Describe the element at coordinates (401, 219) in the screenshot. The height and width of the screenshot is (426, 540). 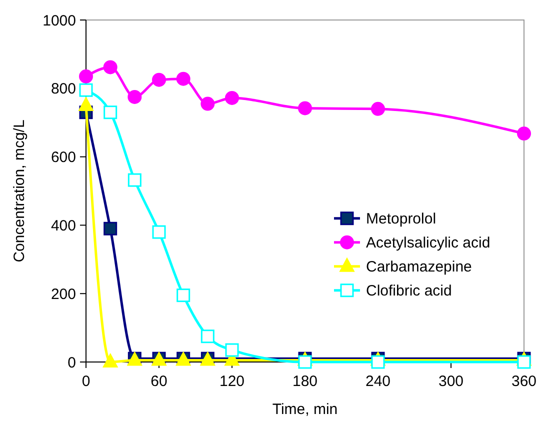
I see `legend-label: Metoprolol` at that location.